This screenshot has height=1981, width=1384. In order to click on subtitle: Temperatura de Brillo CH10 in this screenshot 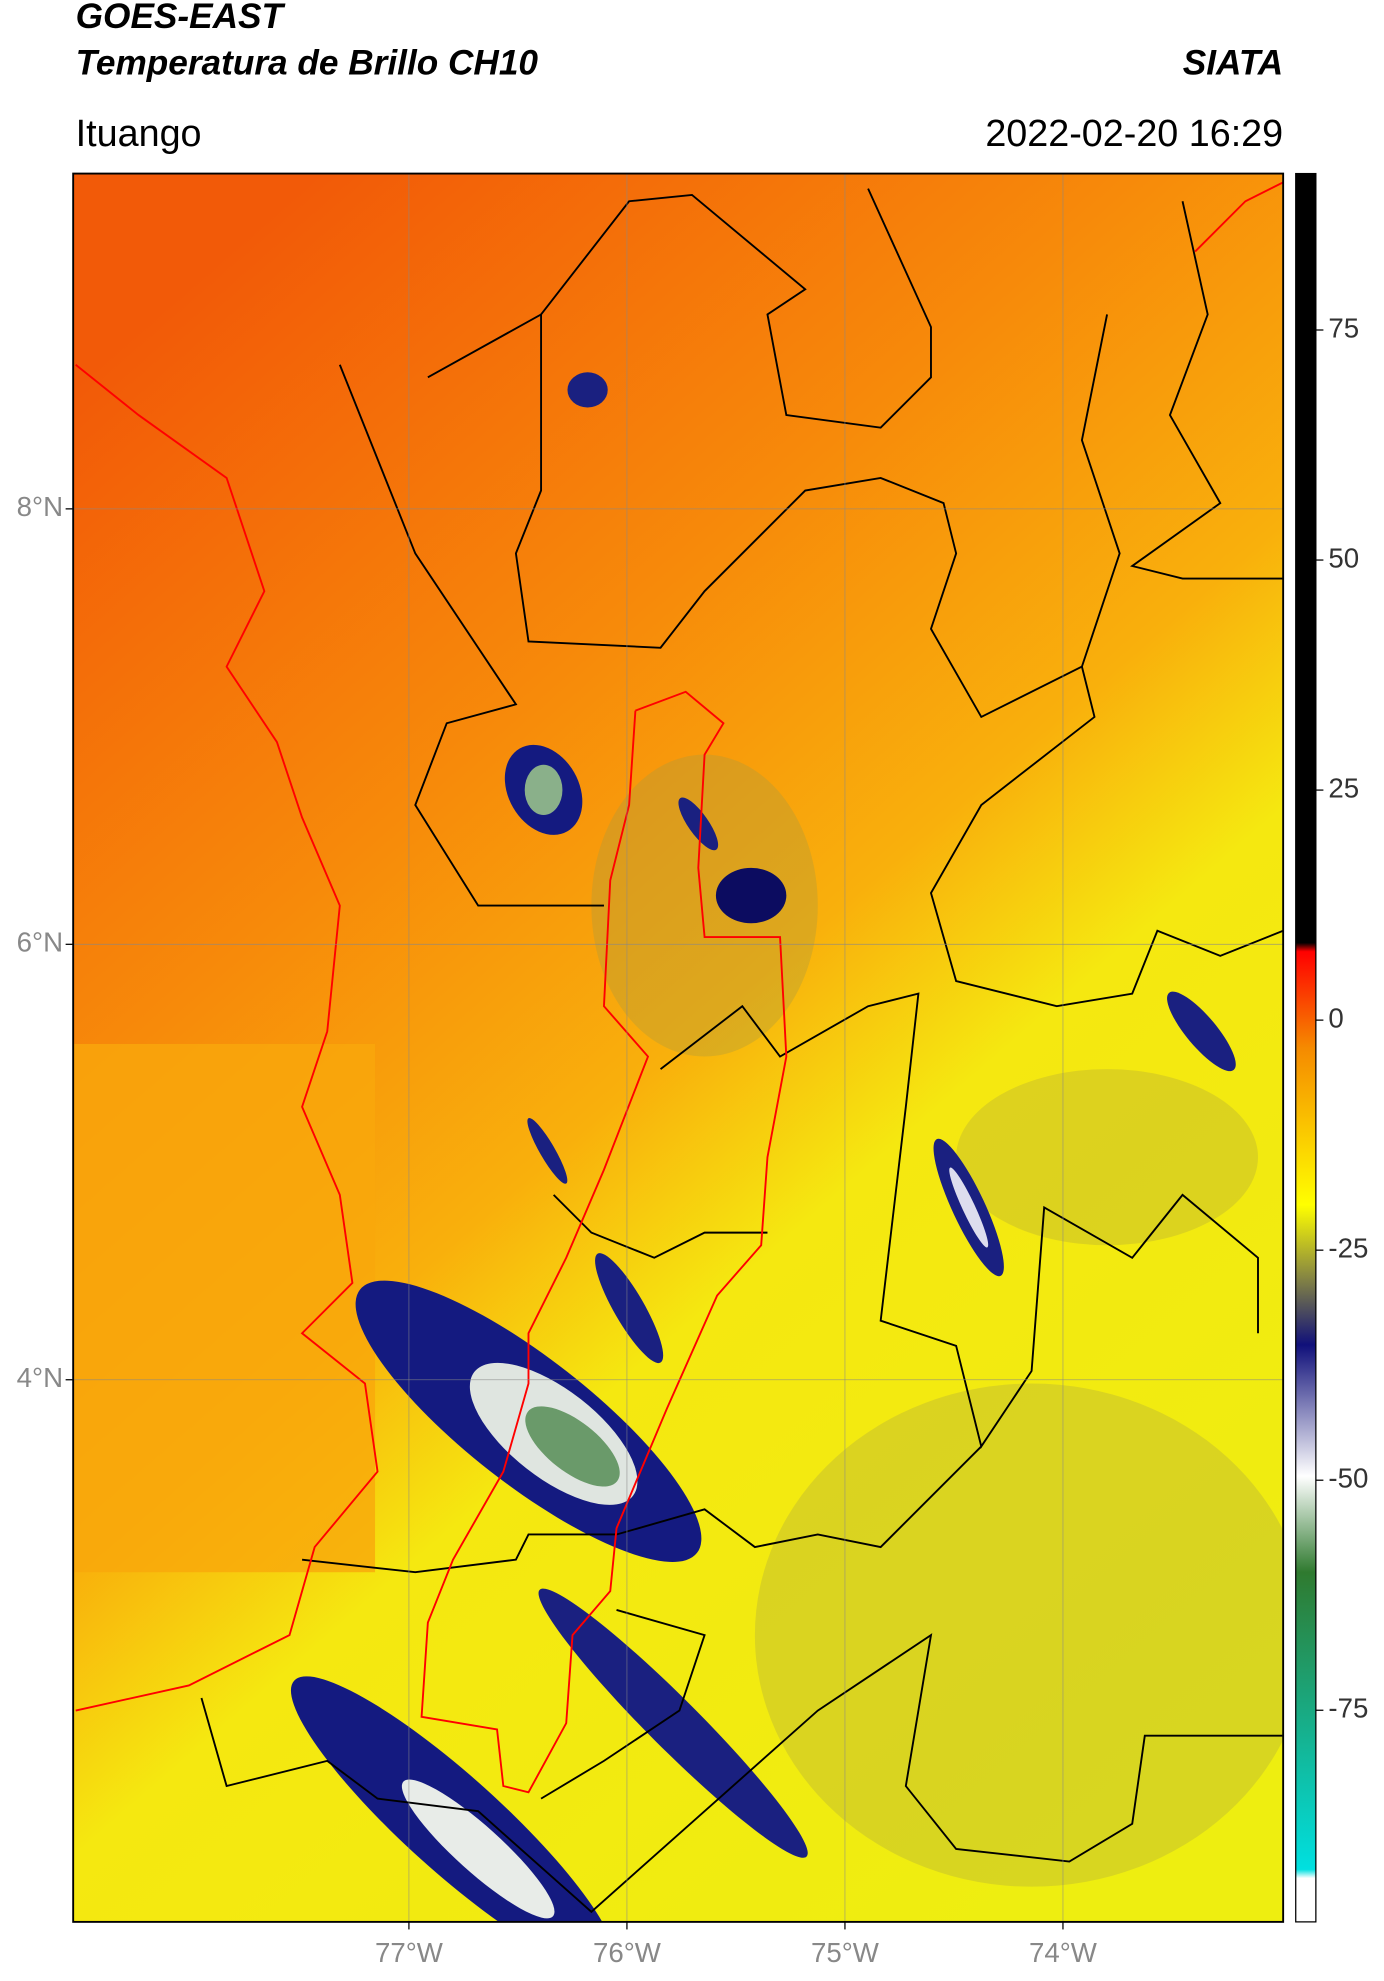, I will do `click(307, 63)`.